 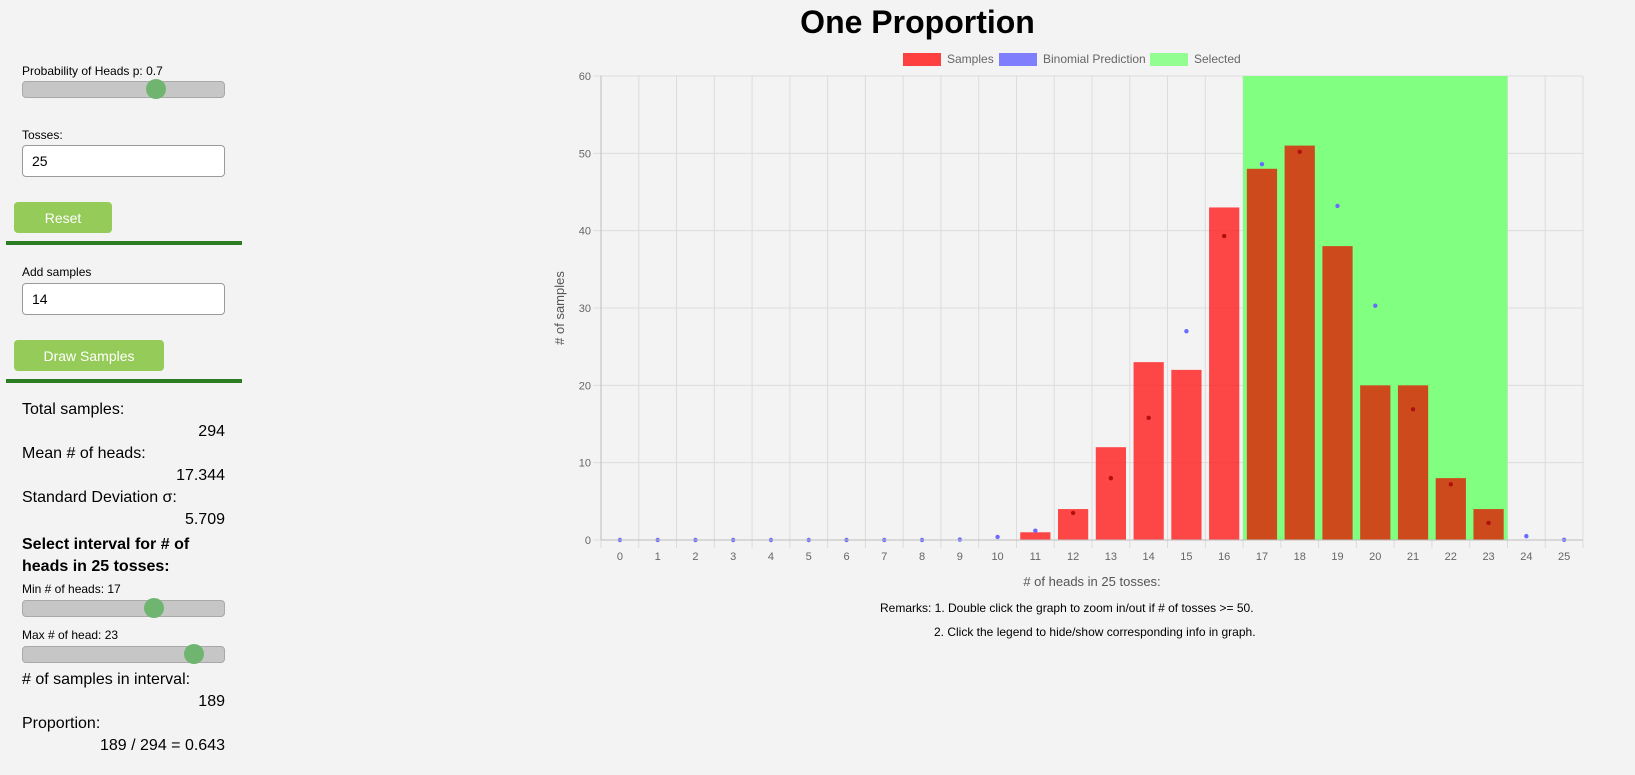 I want to click on chart-legend: Samples Binomial Prediction Selected, so click(x=1072, y=59).